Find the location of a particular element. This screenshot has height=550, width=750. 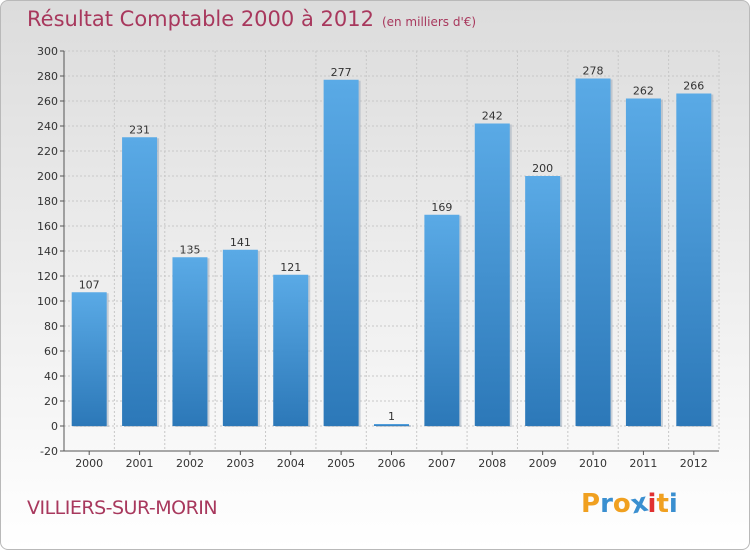

proxiti-logo: Proxiti is located at coordinates (629, 504).